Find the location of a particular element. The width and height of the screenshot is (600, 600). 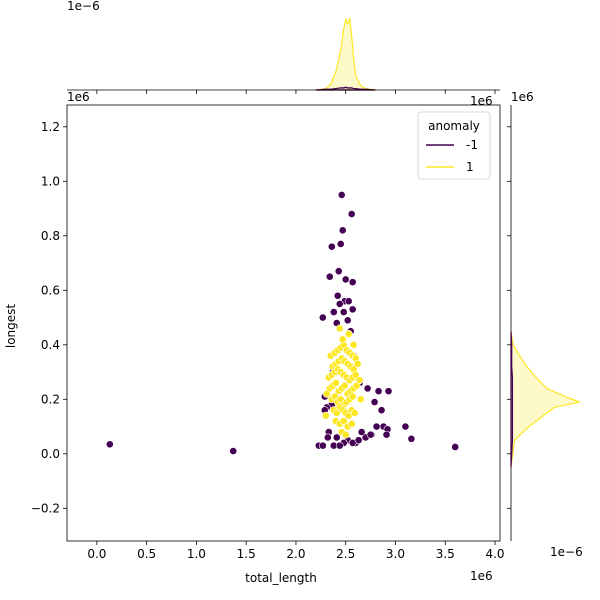

legend-label-neg1: -1 is located at coordinates (472, 145).